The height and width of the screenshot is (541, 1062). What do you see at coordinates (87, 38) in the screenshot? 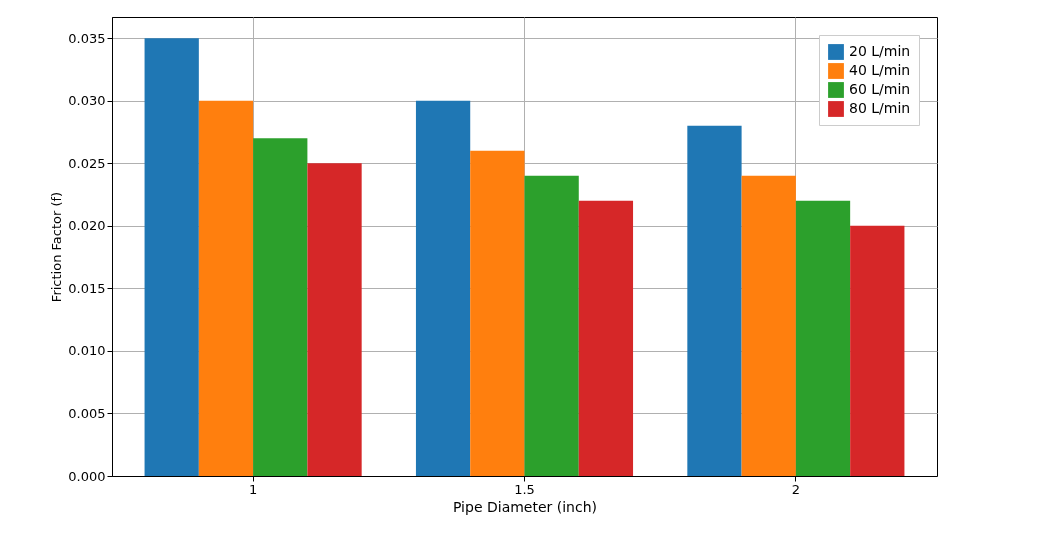
I see `y-tick-label: 0.035` at bounding box center [87, 38].